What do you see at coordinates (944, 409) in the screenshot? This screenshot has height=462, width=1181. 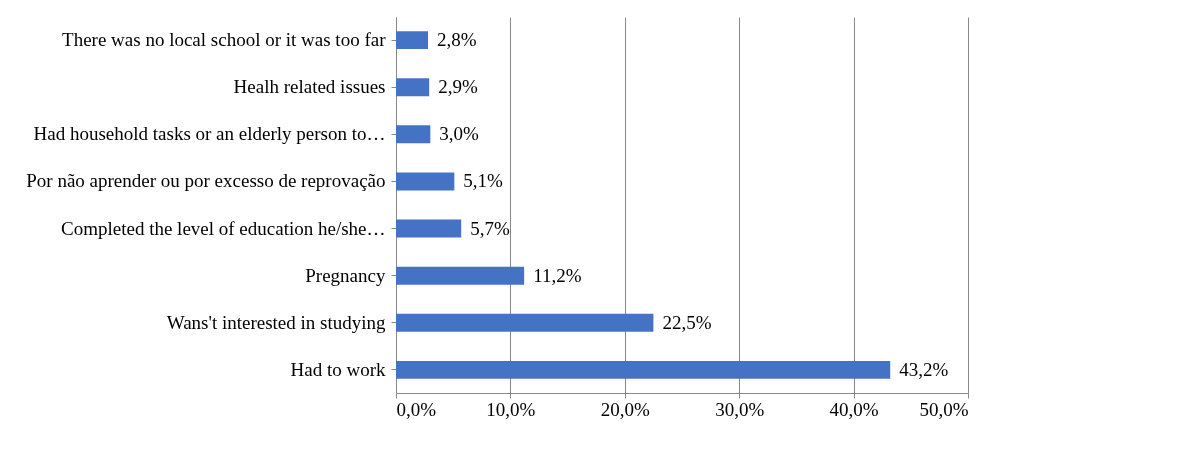 I see `x-tick-label: 50,0%` at bounding box center [944, 409].